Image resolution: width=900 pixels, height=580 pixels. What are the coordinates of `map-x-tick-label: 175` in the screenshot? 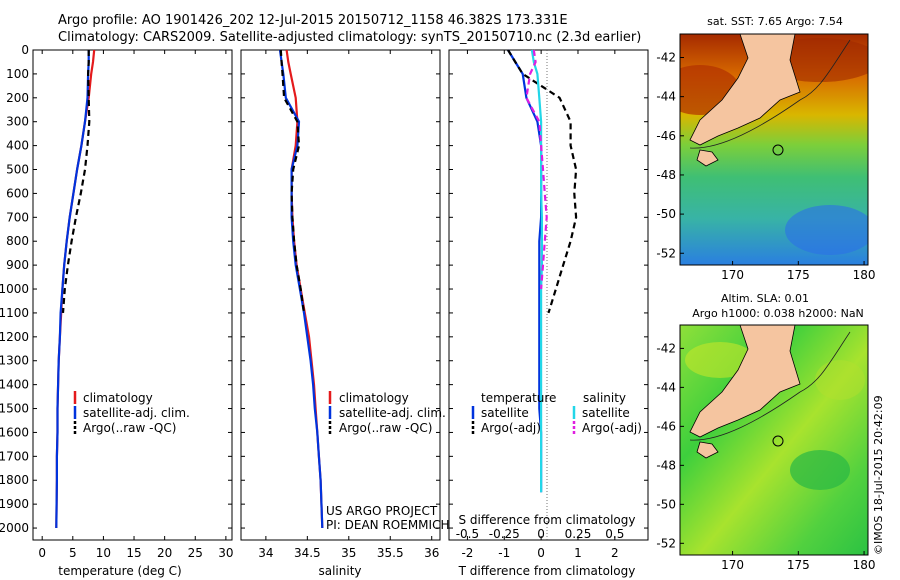 It's located at (798, 565).